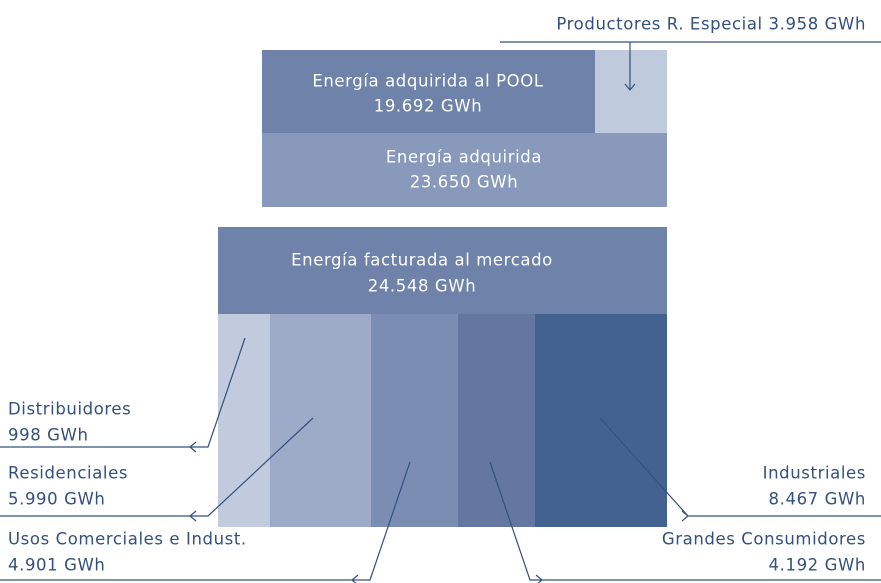  Describe the element at coordinates (422, 260) in the screenshot. I see `header-title: Energía facturada al mercado` at that location.